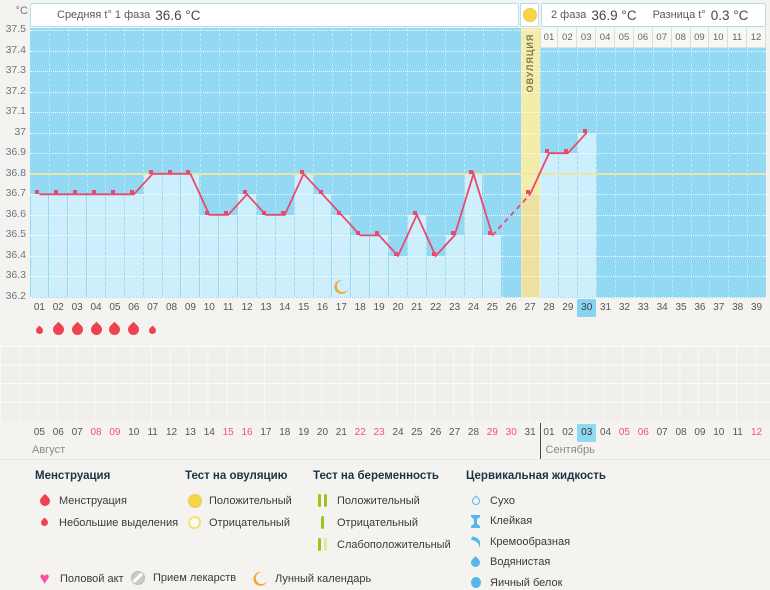 This screenshot has height=590, width=770. I want to click on cycle-day-cell: 15, so click(304, 307).